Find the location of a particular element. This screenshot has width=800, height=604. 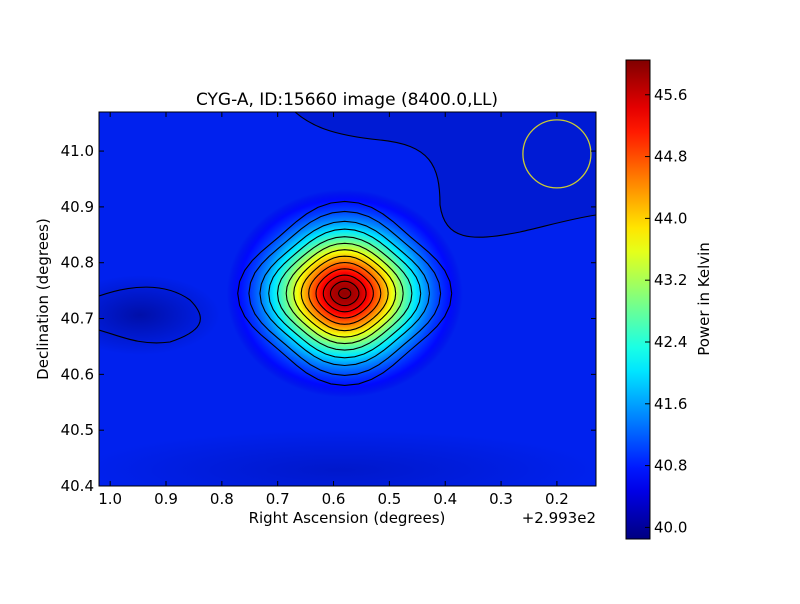

x-axis-offset: +2.993e2 is located at coordinates (559, 518).